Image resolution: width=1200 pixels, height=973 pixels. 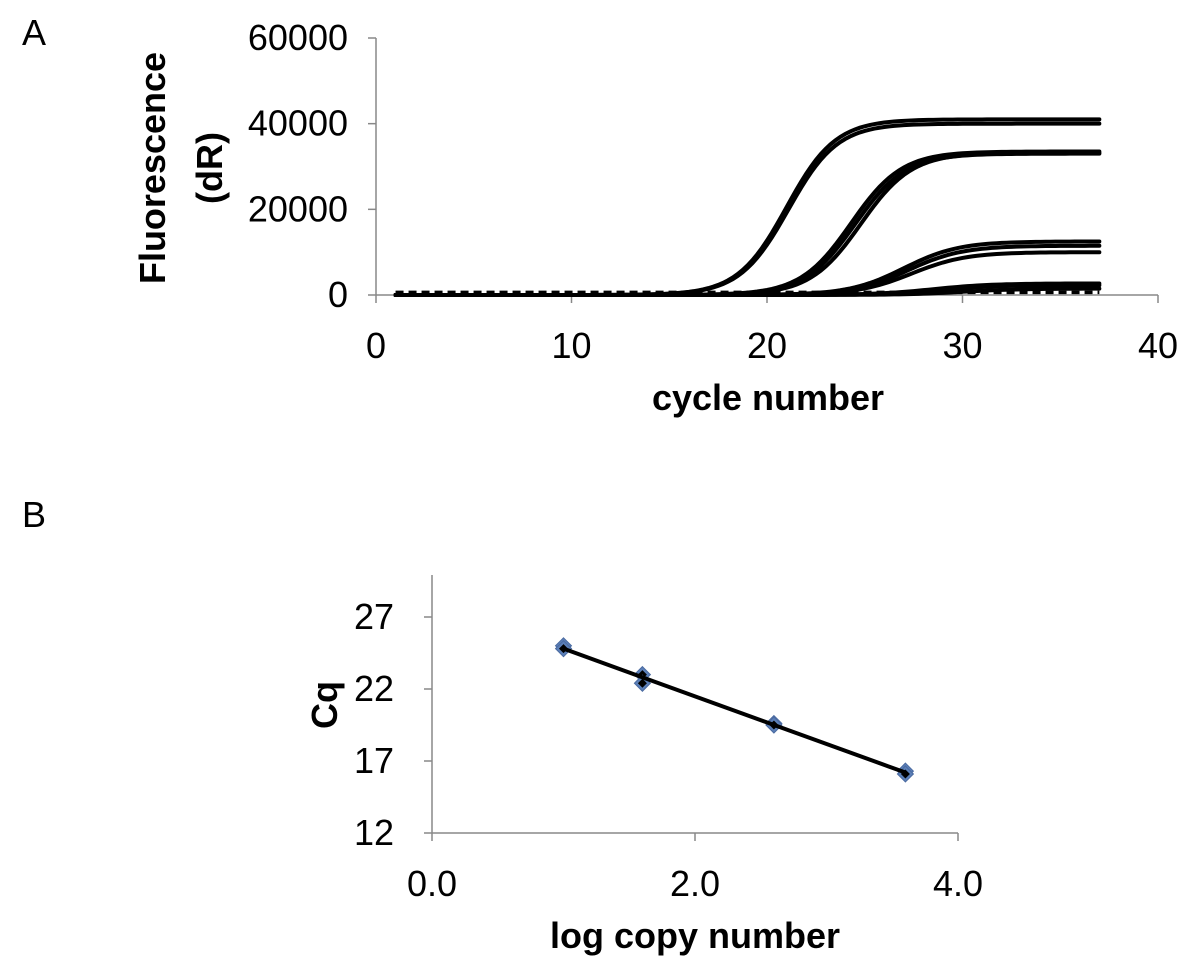 I want to click on y-axis-title-line2: (dR), so click(x=209, y=168).